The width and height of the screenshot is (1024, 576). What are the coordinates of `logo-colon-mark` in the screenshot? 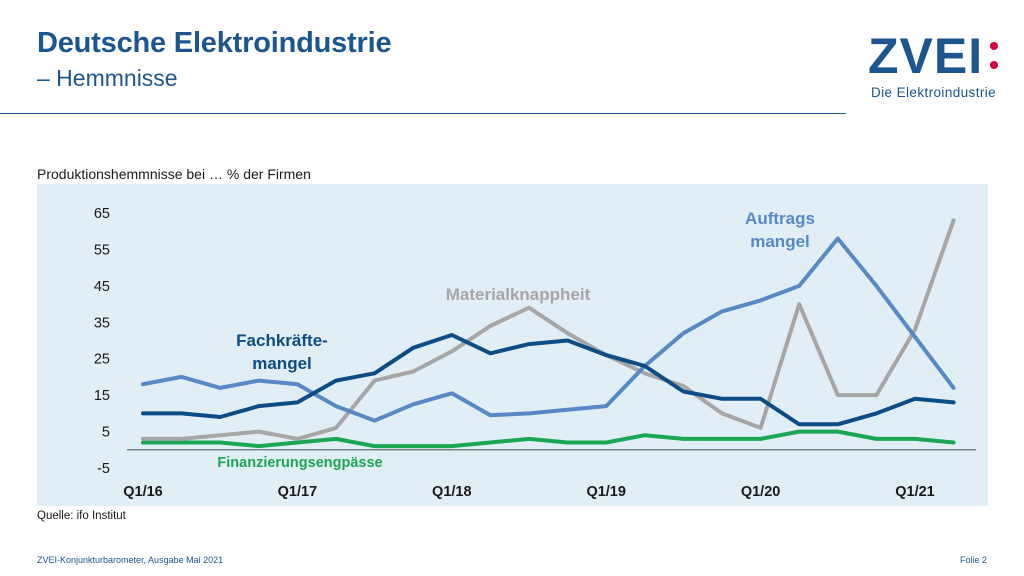 It's located at (994, 61).